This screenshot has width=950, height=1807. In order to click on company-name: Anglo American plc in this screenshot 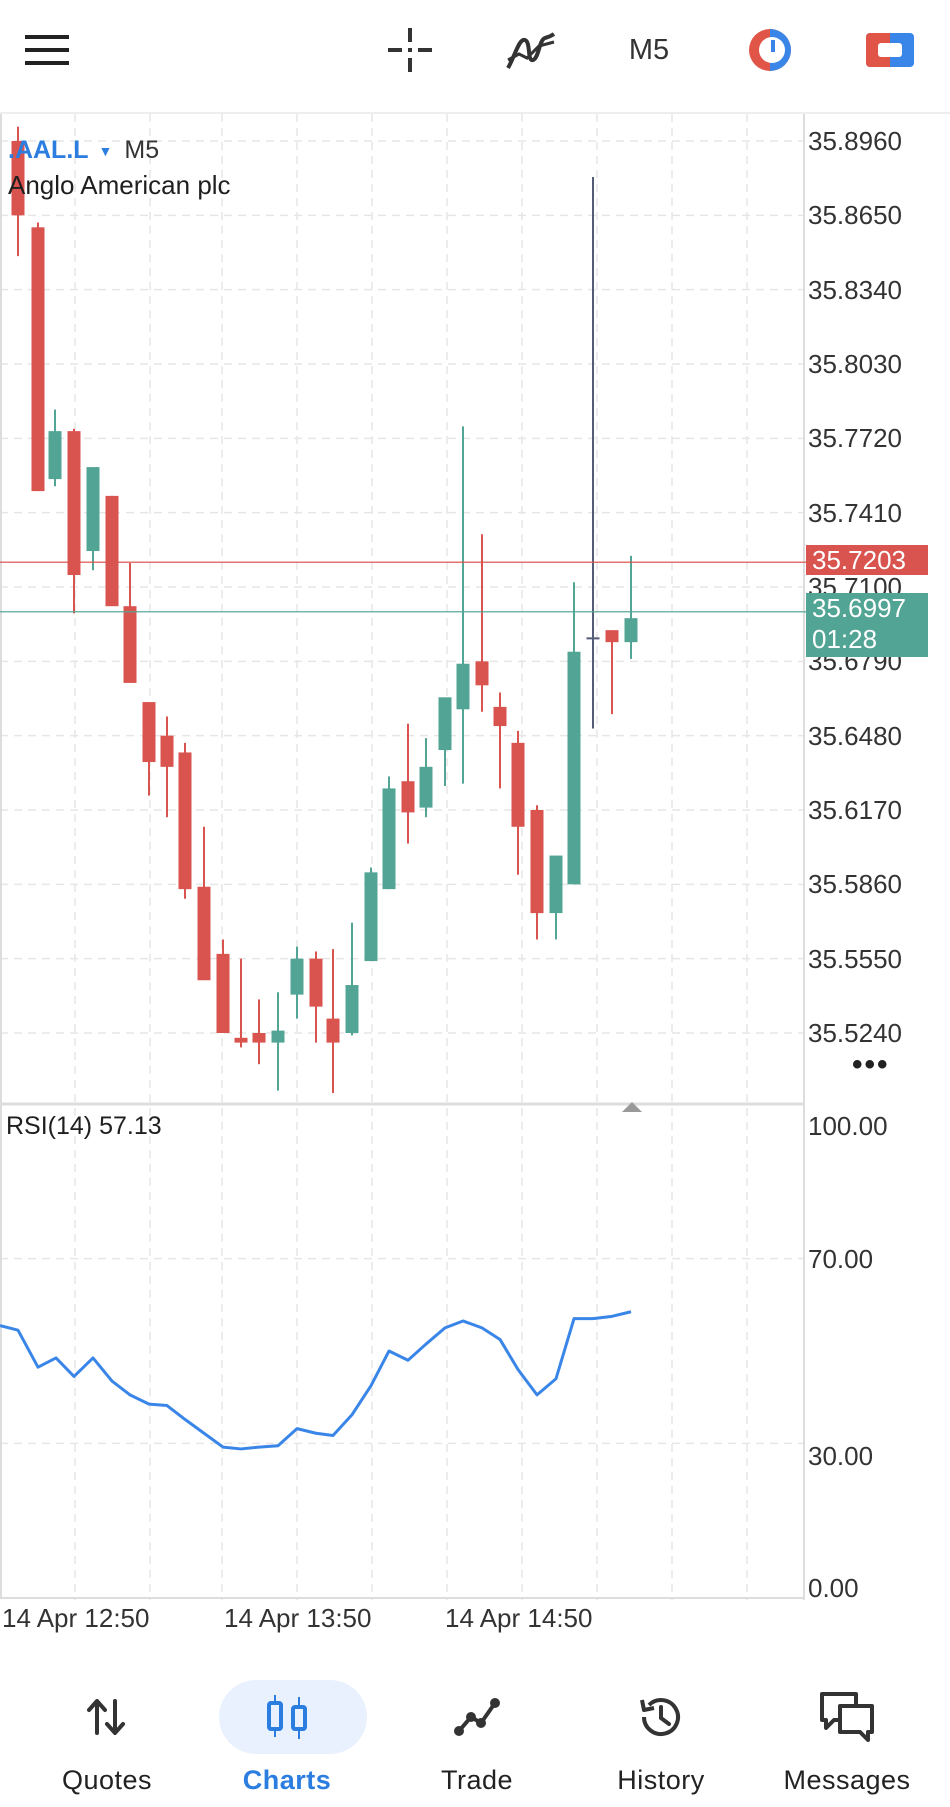, I will do `click(119, 185)`.